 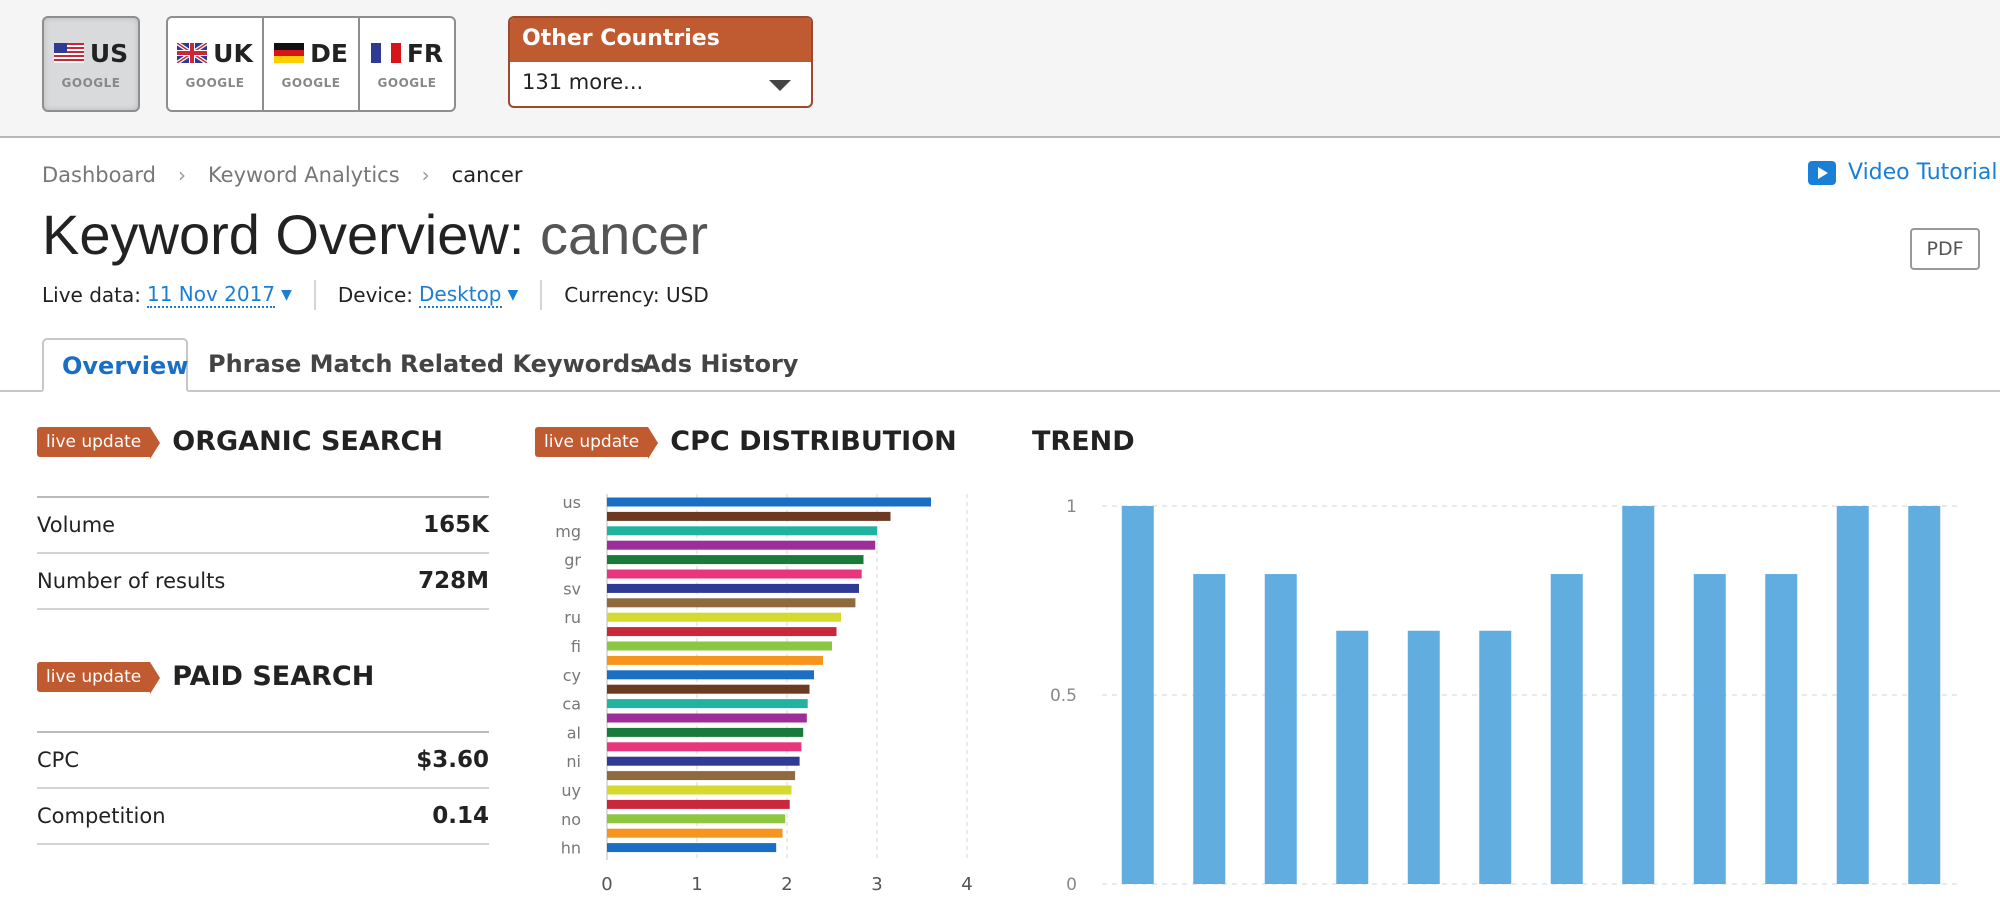 I want to click on database-uk-button: UK GOOGLE, so click(x=216, y=64).